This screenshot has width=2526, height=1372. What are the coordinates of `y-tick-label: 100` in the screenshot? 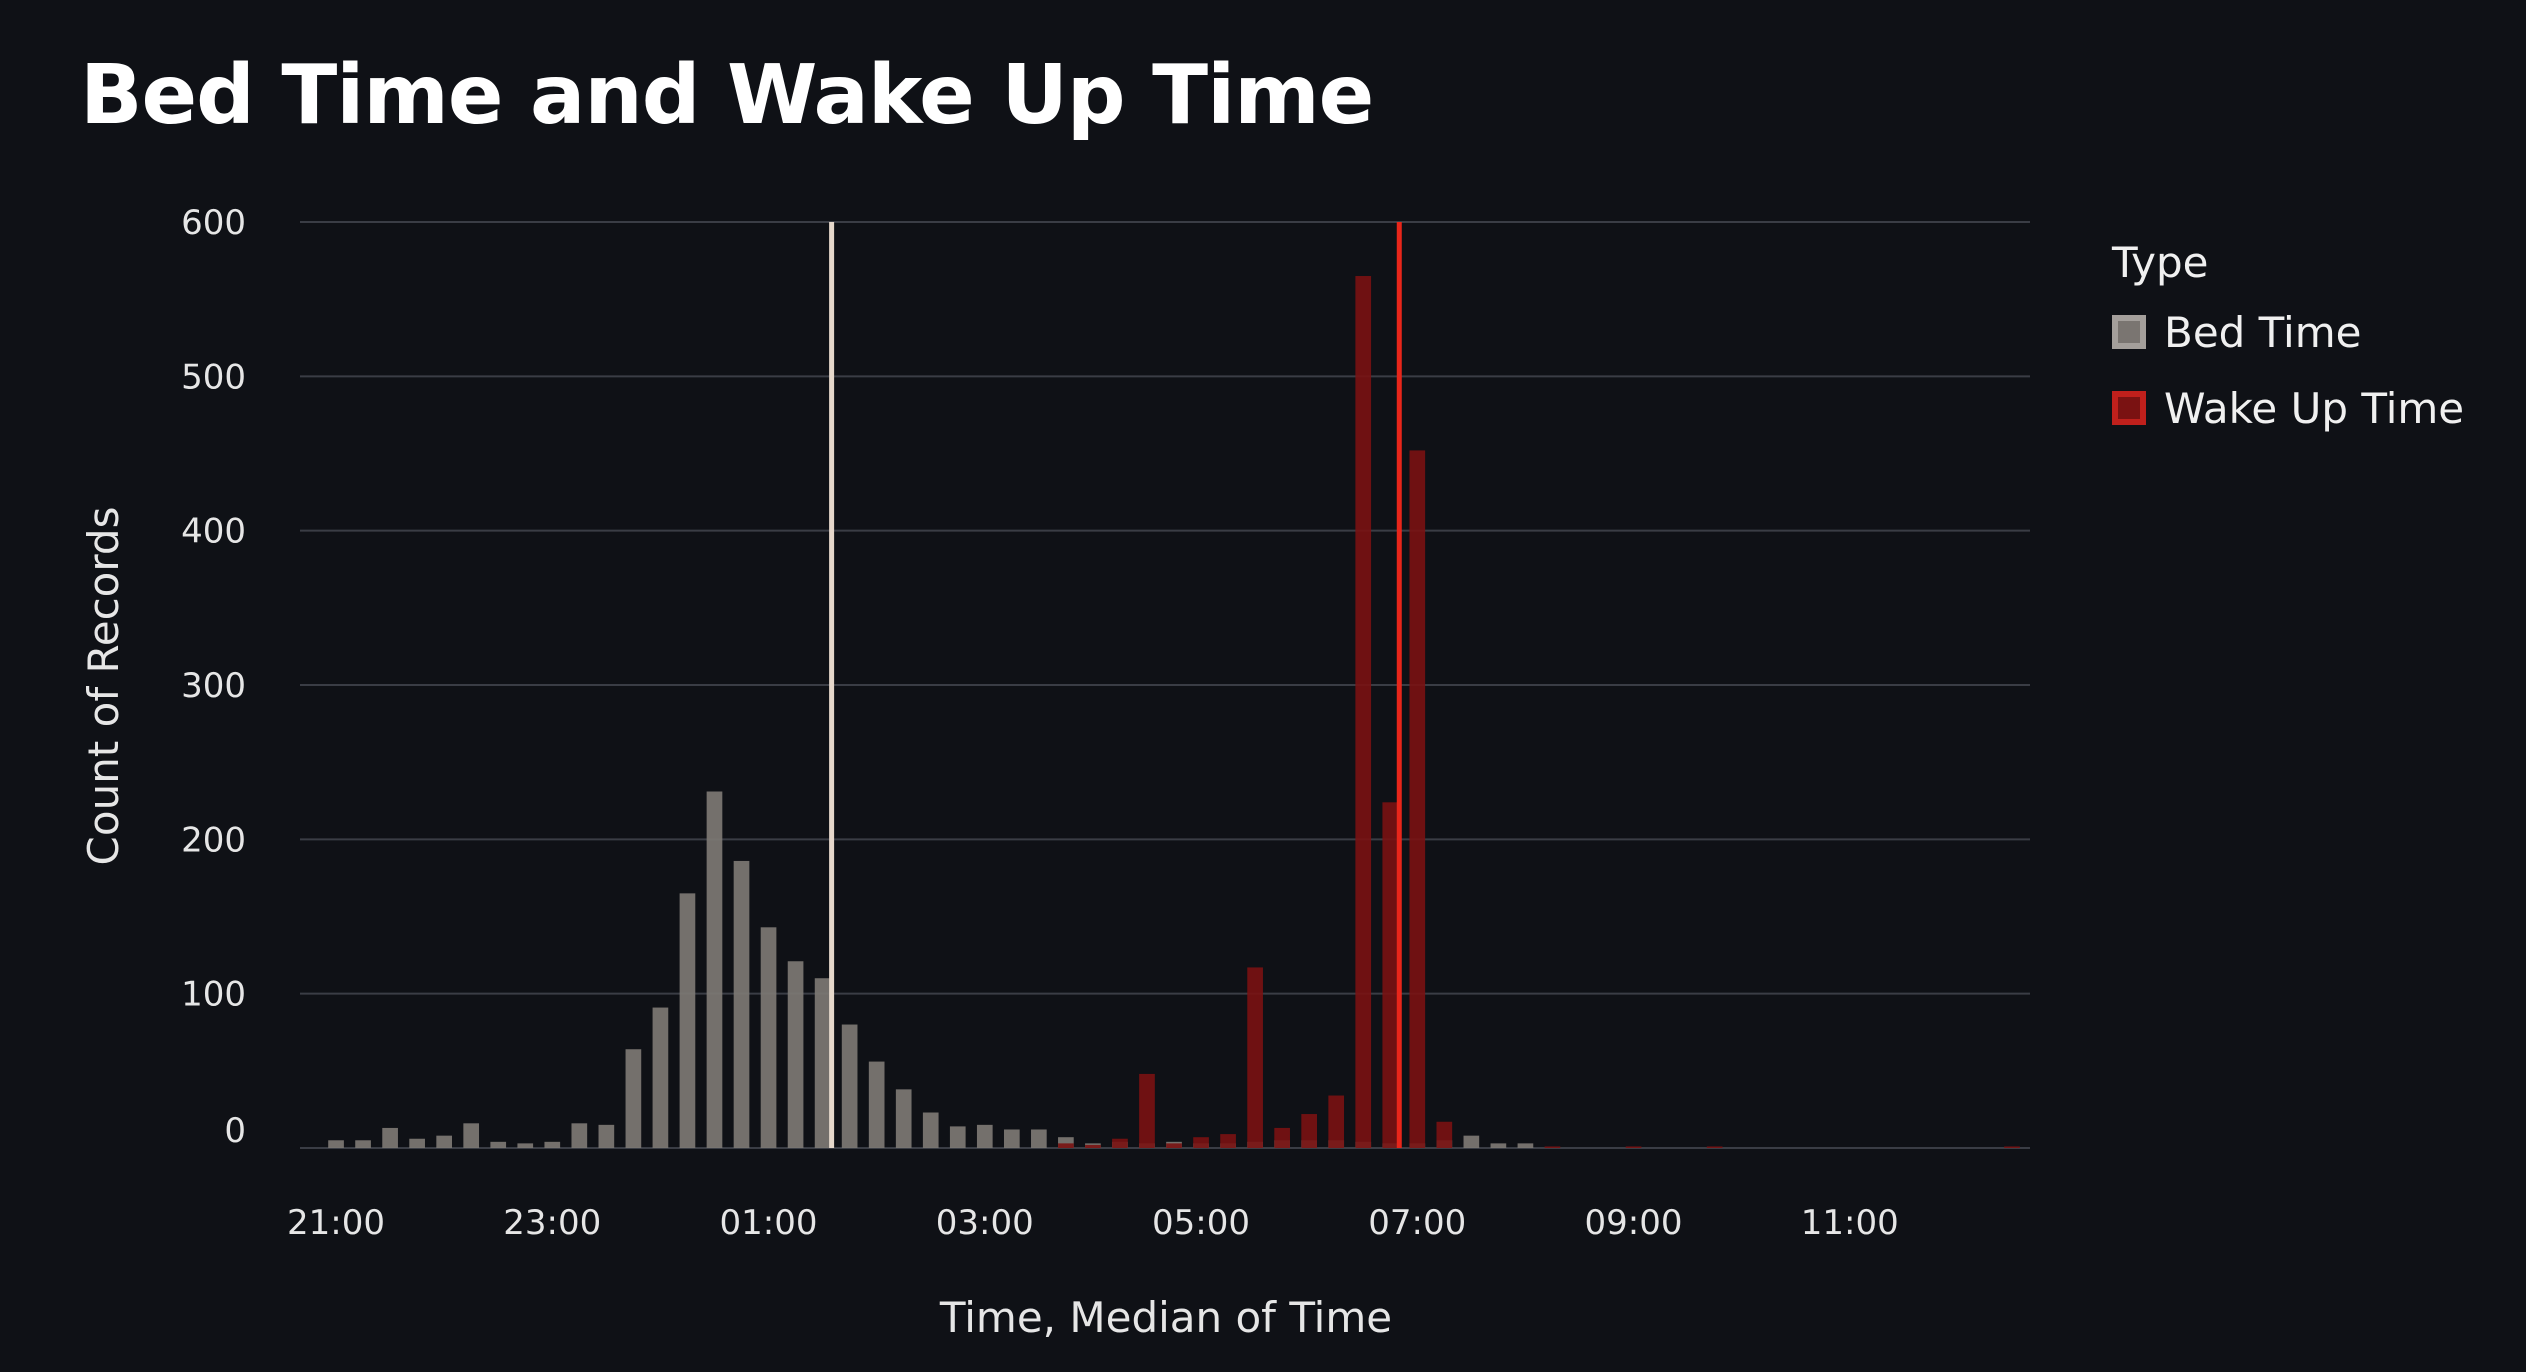 It's located at (213, 995).